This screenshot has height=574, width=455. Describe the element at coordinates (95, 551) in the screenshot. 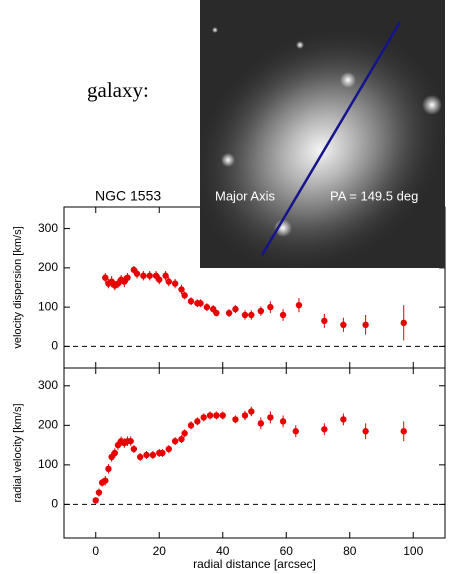

I see `x-tick-label: 0` at that location.